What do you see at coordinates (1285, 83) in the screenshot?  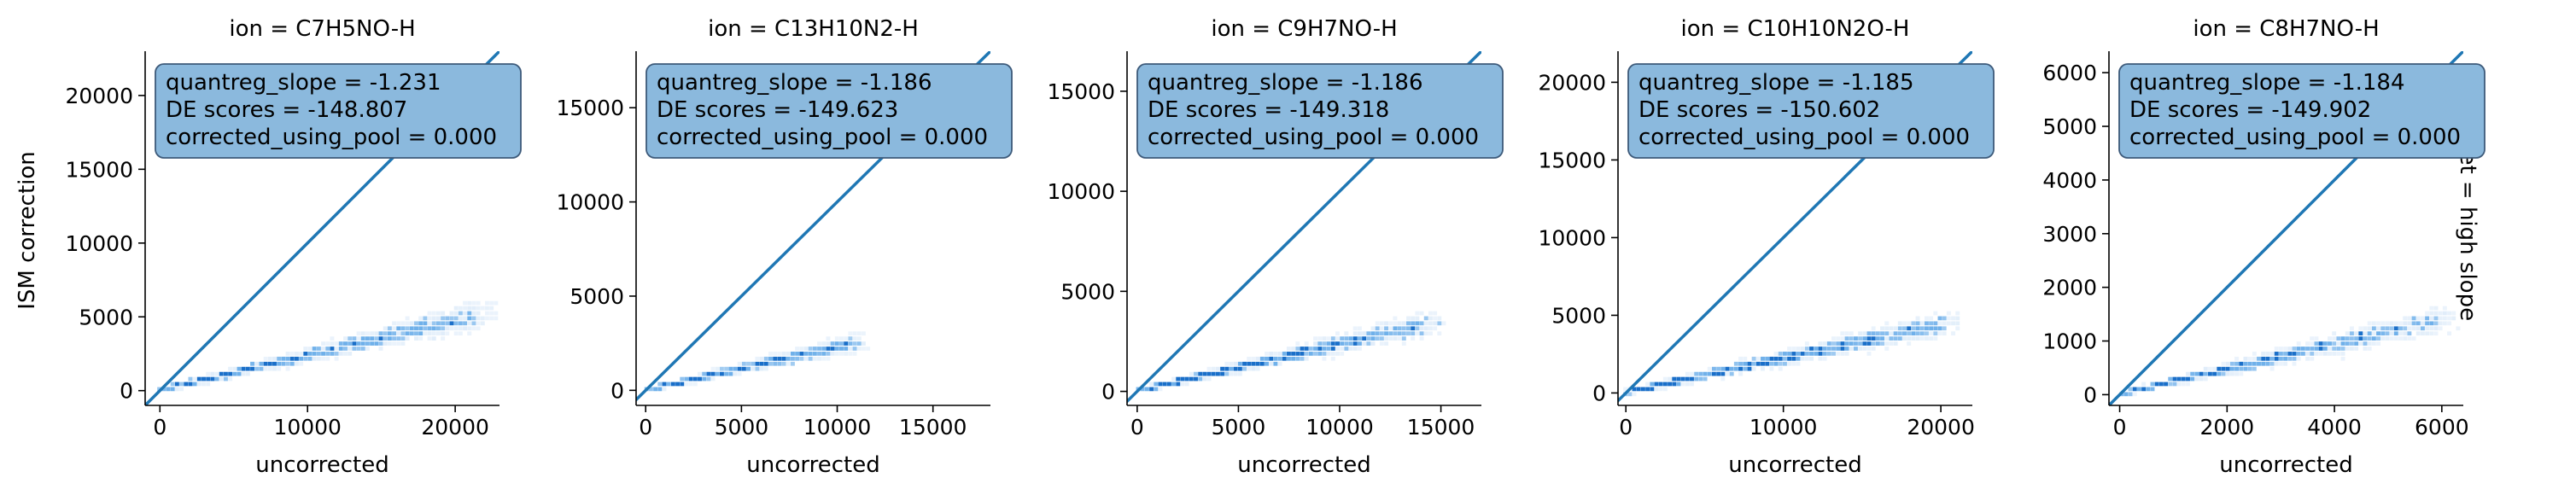 I see `annotation-text: quantreg_slope = -1.186` at bounding box center [1285, 83].